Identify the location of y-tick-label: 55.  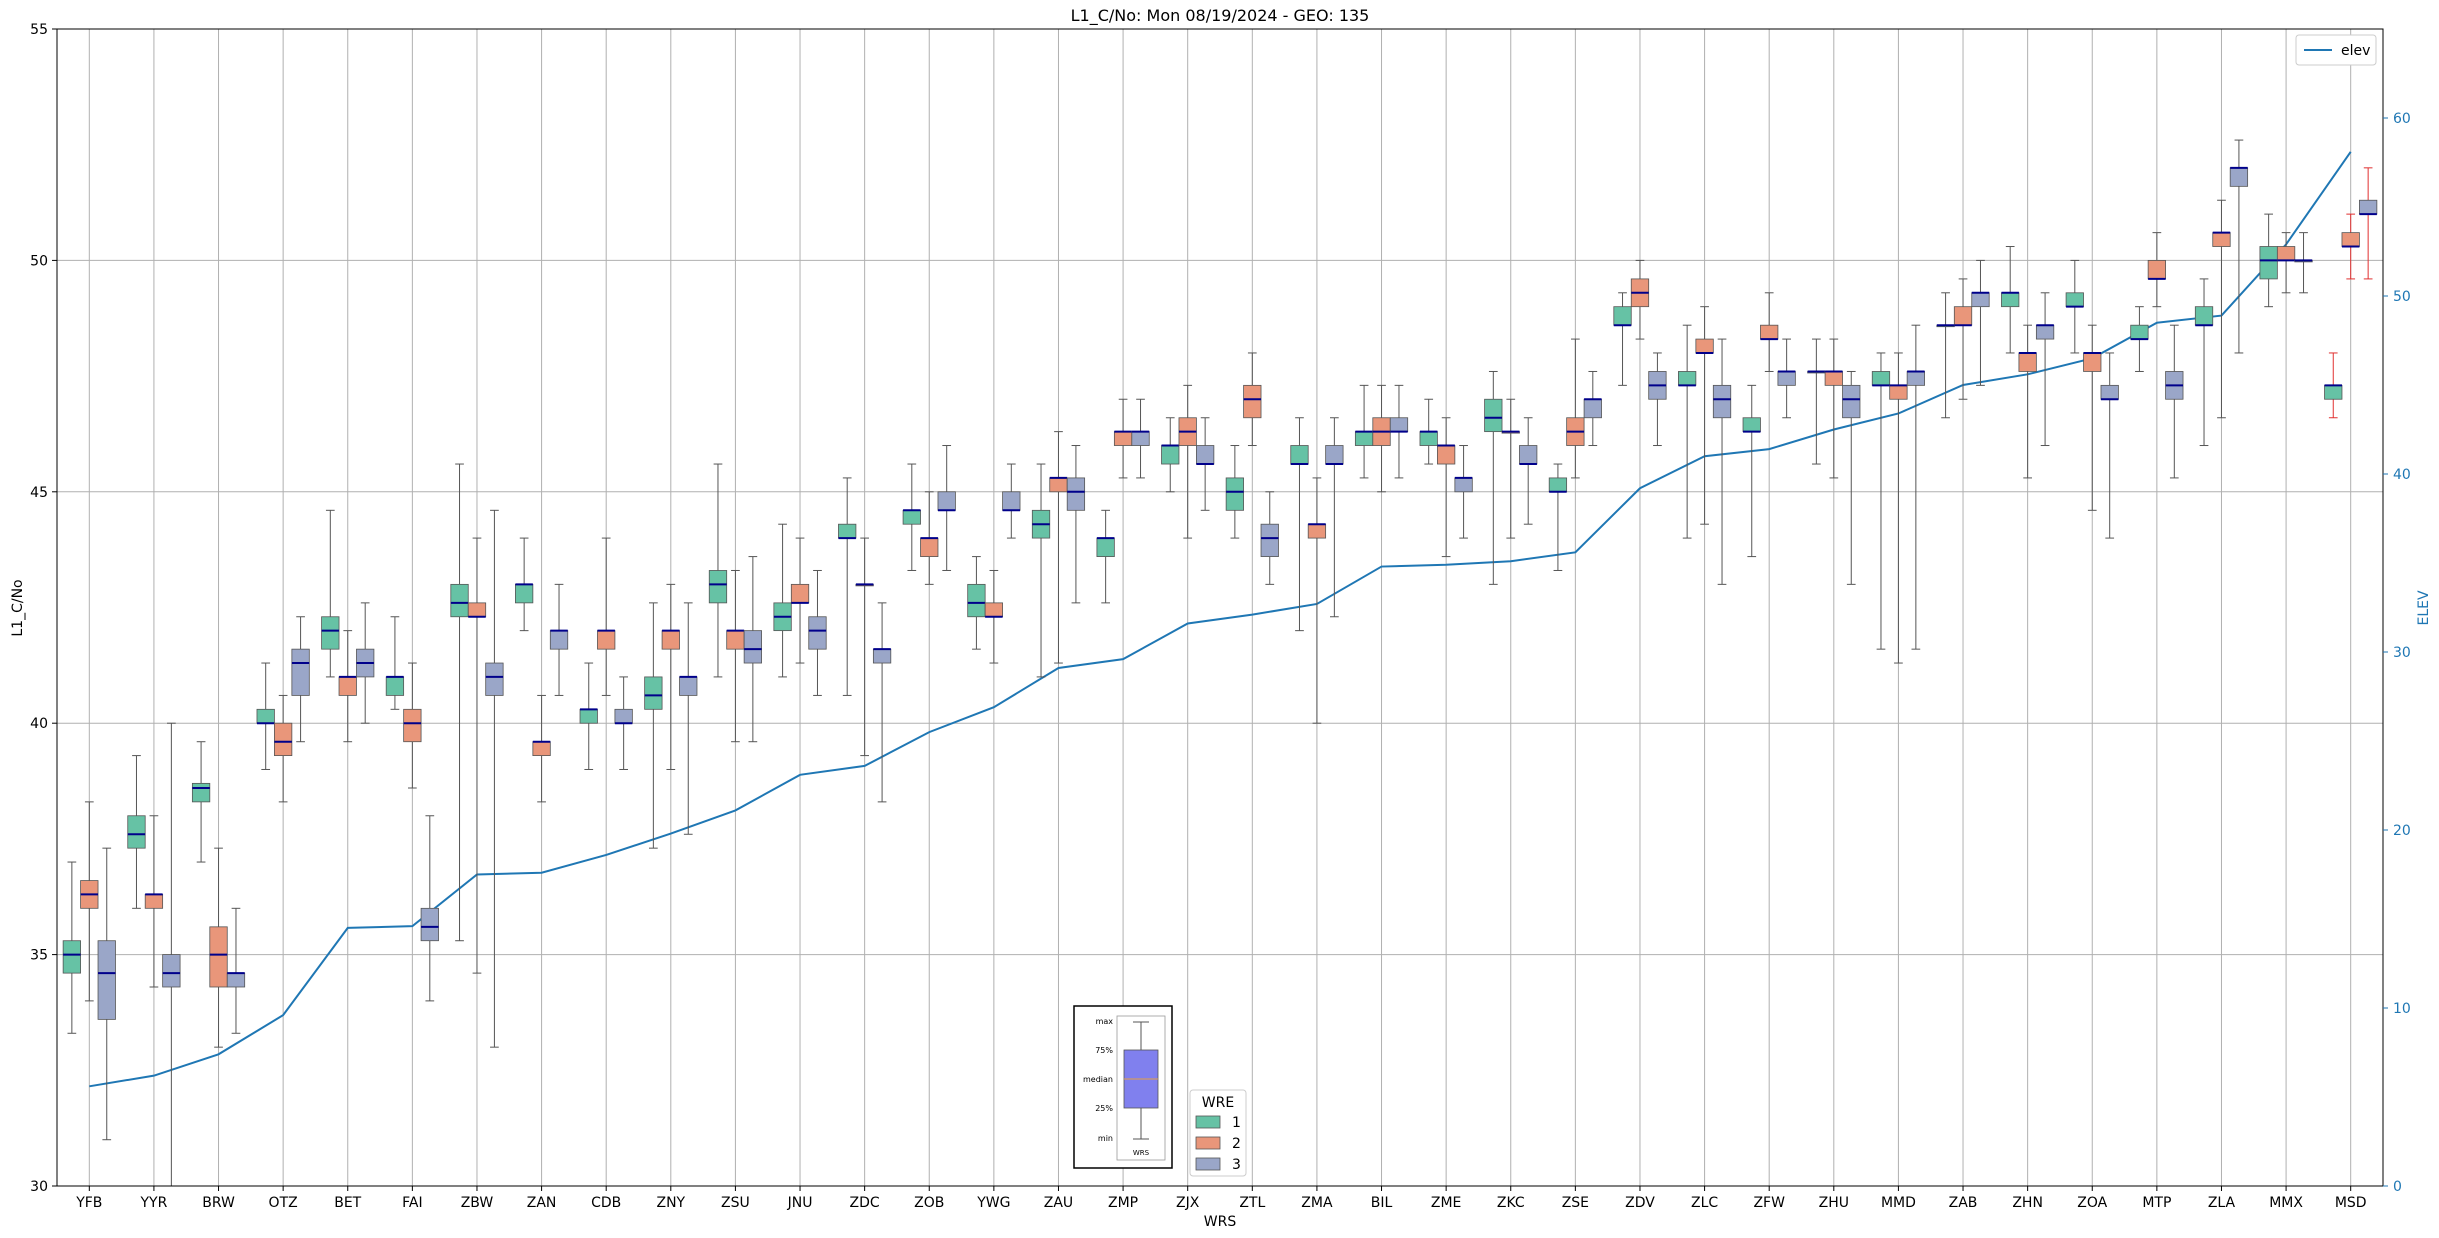
(39, 30).